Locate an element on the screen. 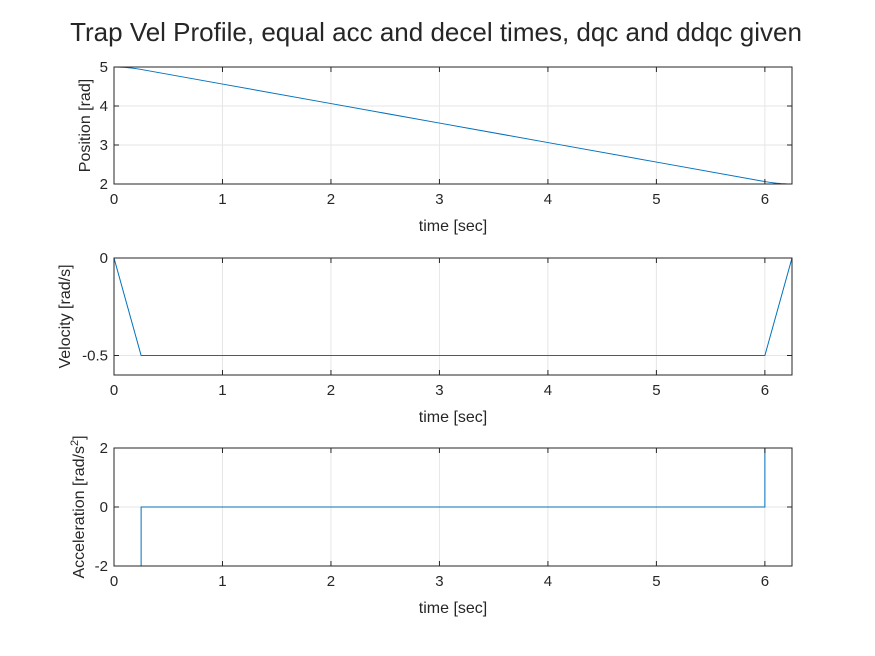  position-xtick-label: 1 is located at coordinates (222, 199).